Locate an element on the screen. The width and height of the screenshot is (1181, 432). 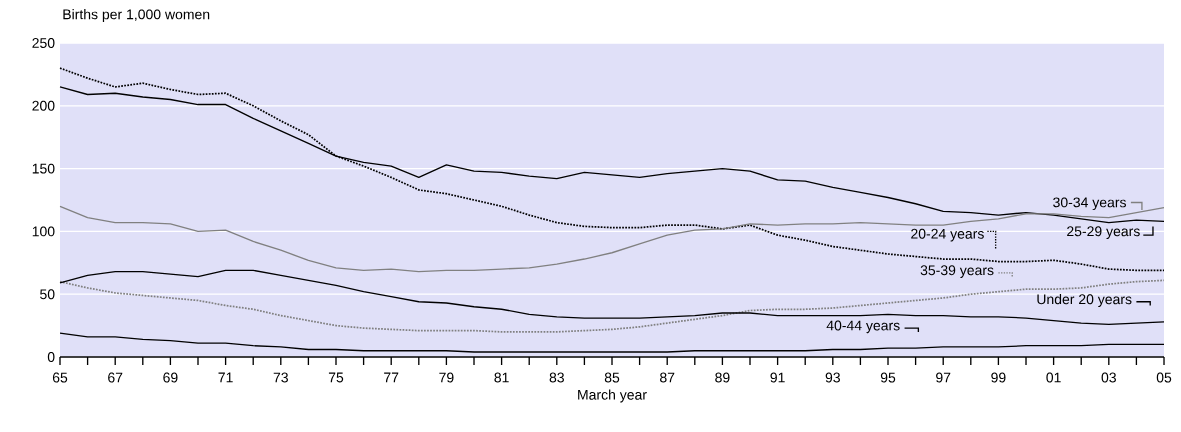
x-tick-label: 83 is located at coordinates (556, 377).